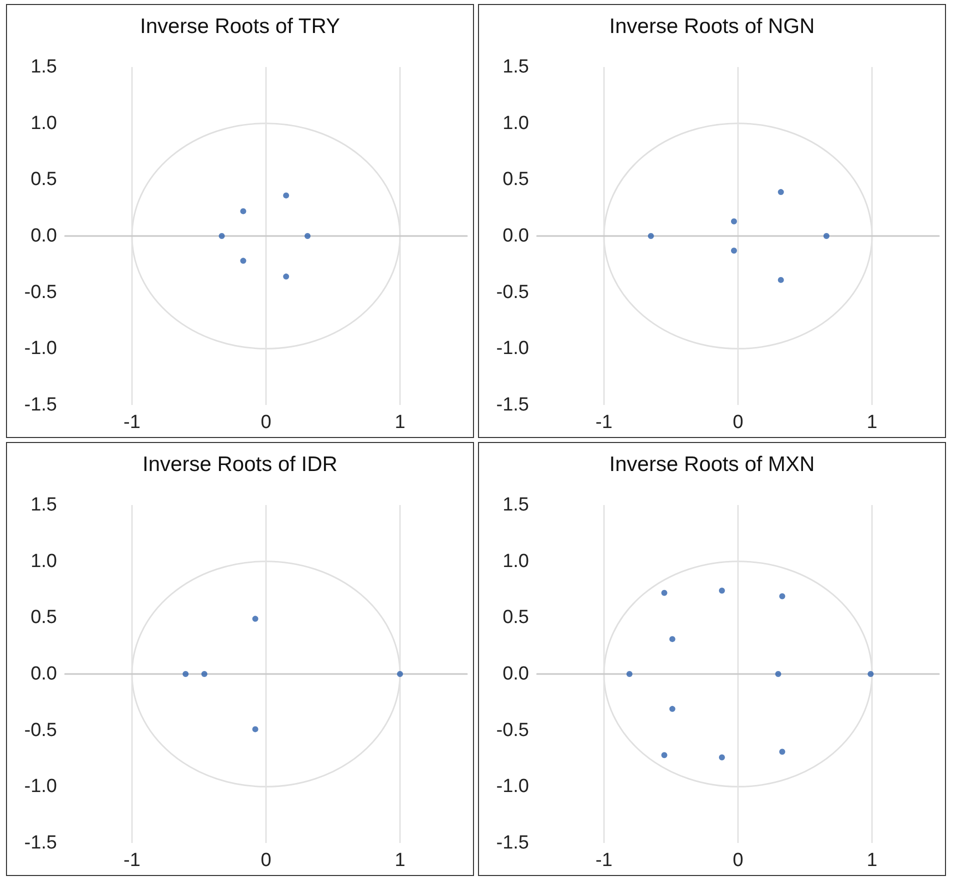 Image resolution: width=954 pixels, height=880 pixels. Describe the element at coordinates (240, 26) in the screenshot. I see `chart-title: Inverse Roots of TRY` at that location.